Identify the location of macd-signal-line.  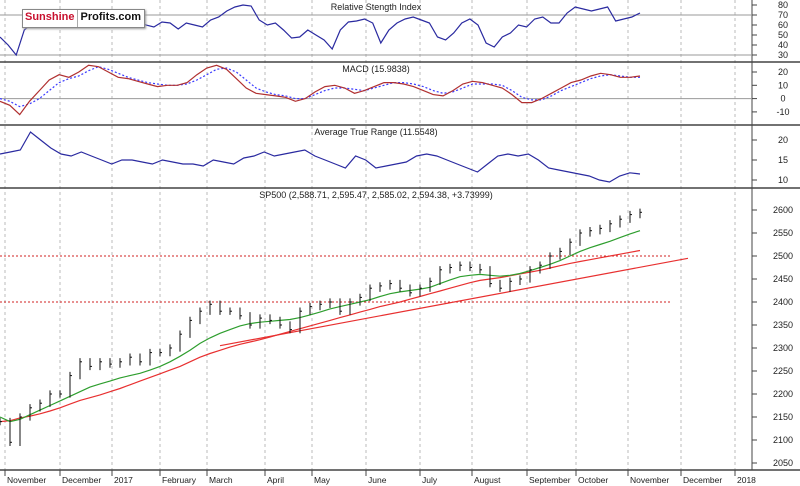
(320, 87).